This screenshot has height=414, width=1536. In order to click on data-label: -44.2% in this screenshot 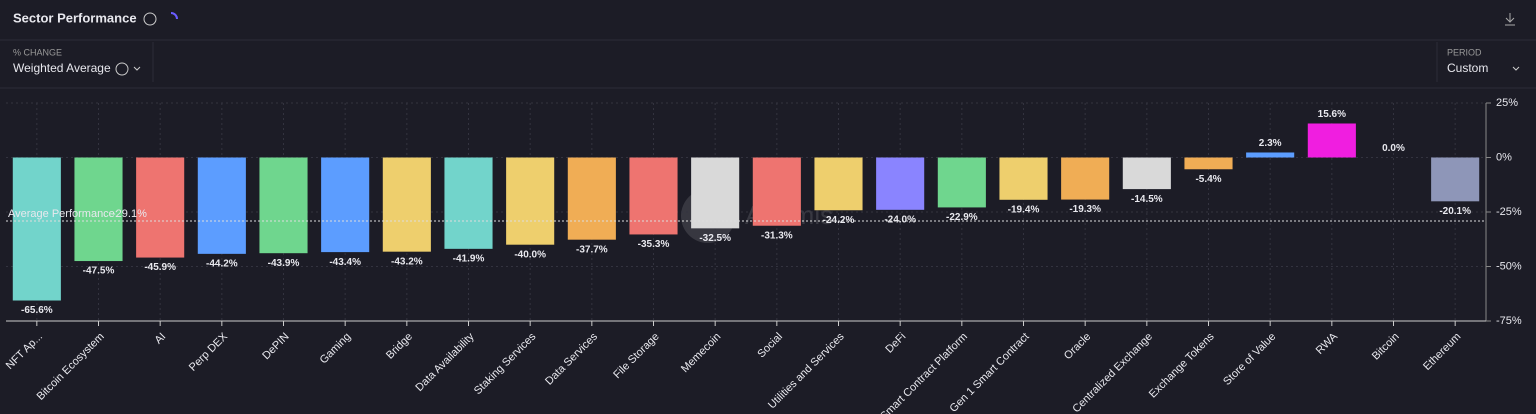, I will do `click(222, 263)`.